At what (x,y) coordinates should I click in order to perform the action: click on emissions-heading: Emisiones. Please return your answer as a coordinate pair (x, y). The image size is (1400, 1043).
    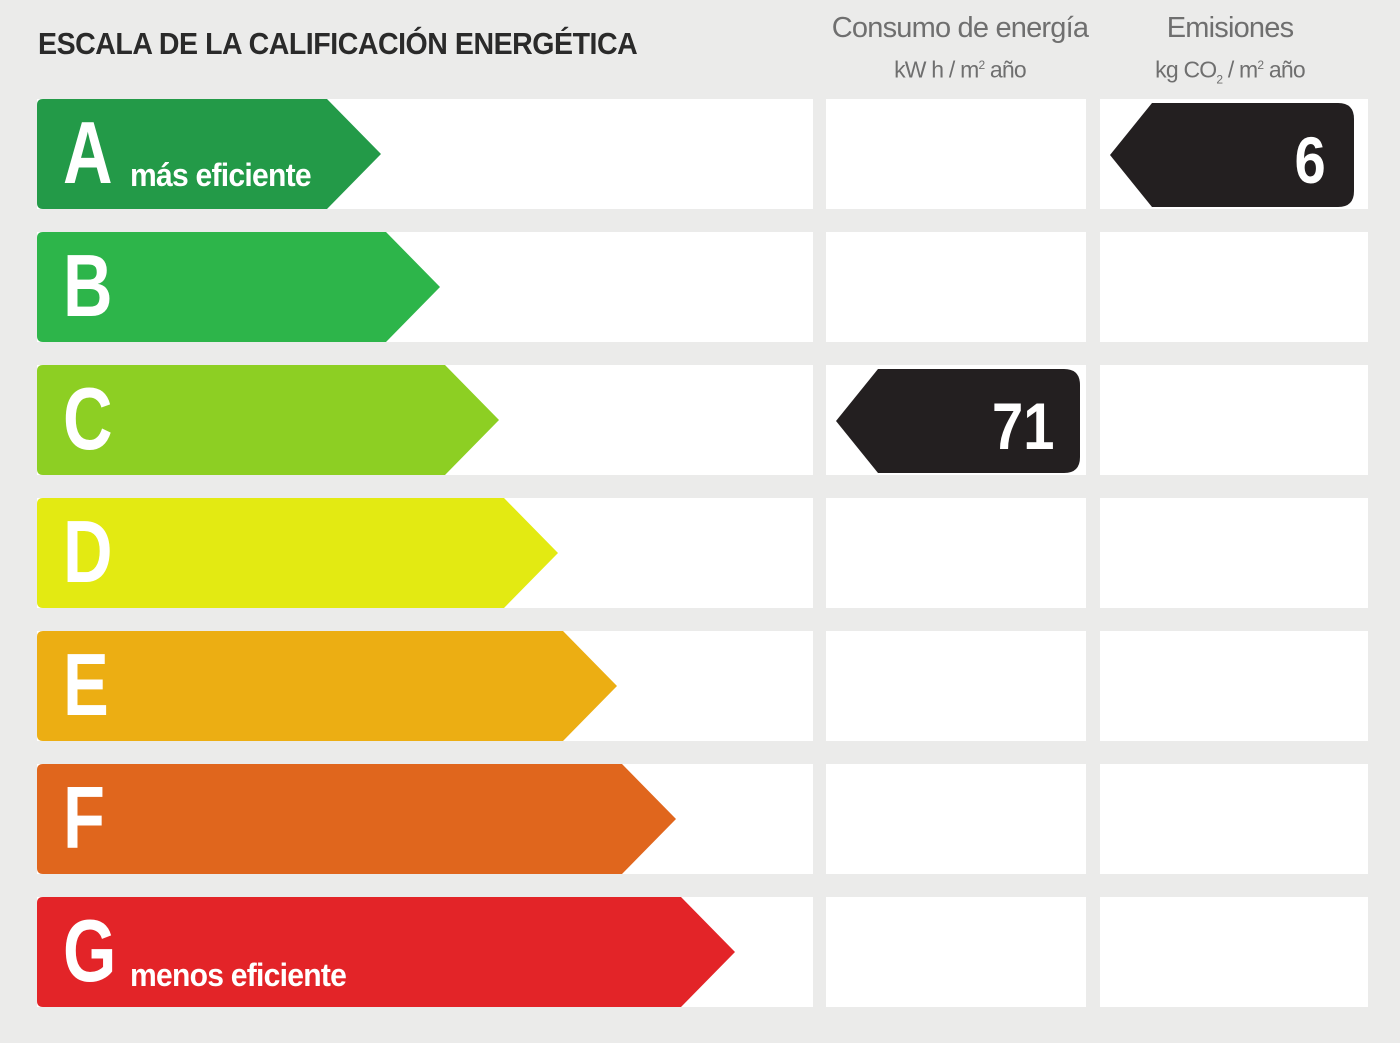
    Looking at the image, I should click on (1230, 28).